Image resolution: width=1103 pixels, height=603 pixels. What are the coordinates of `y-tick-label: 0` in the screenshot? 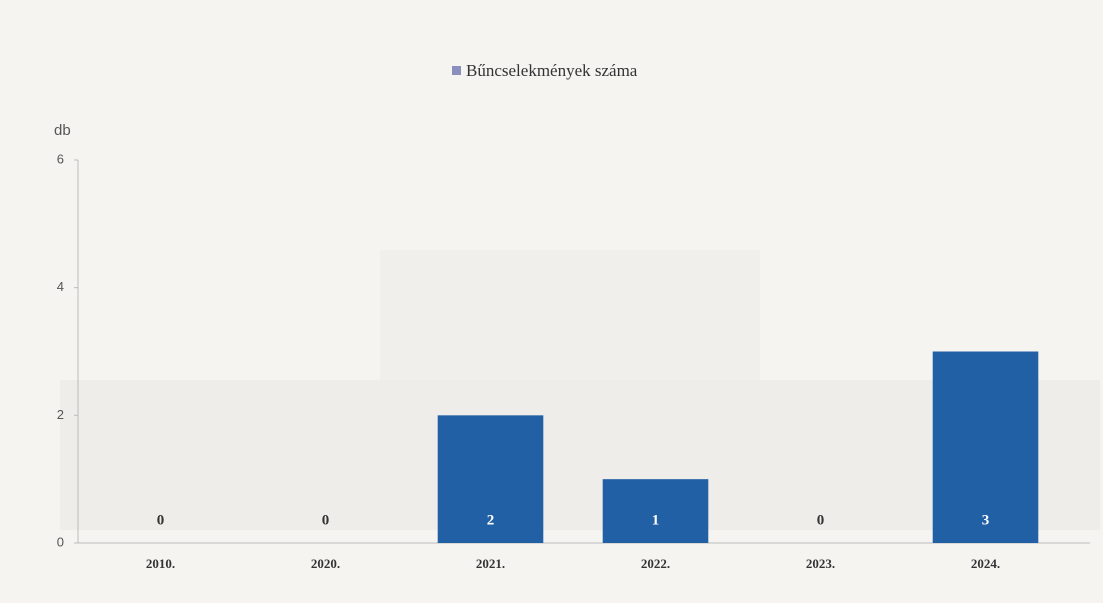 It's located at (60, 541).